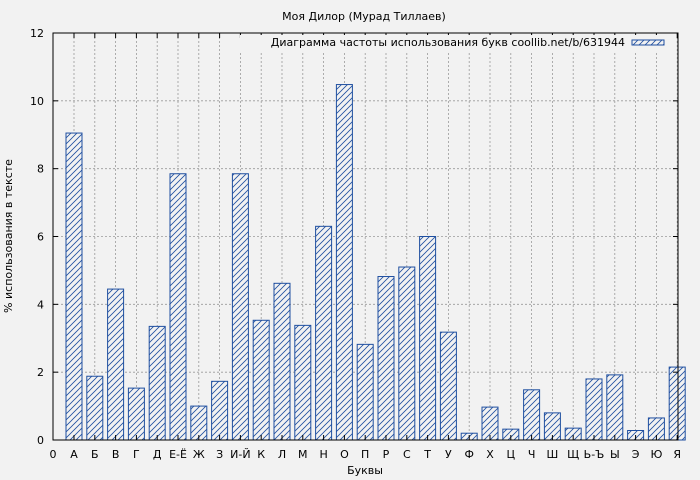  I want to click on y-tick-label: 2, so click(40, 372).